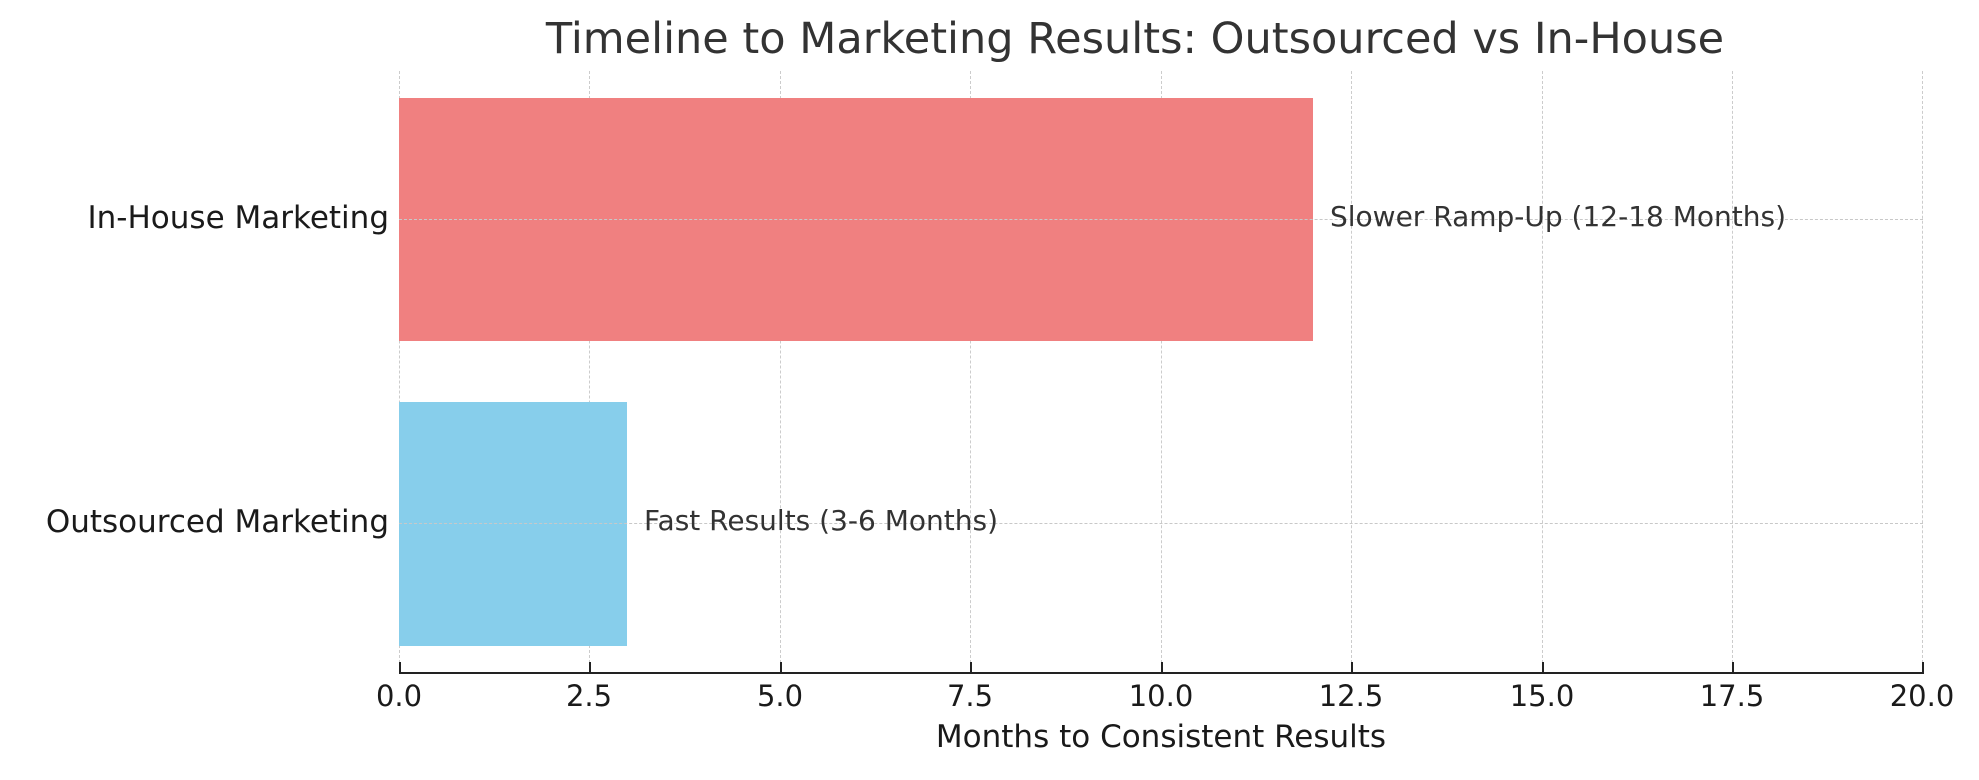 This screenshot has width=1979, height=780. I want to click on x-tick-label: 17.5, so click(1732, 696).